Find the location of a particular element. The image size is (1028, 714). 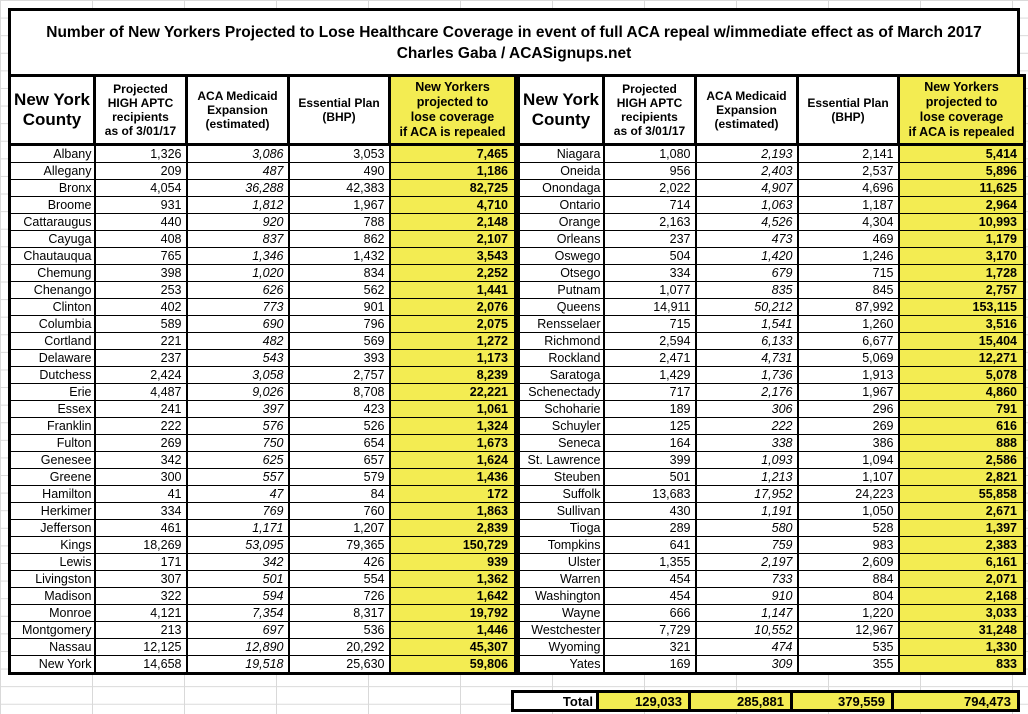

aptc-cell: 2,163 is located at coordinates (649, 222).